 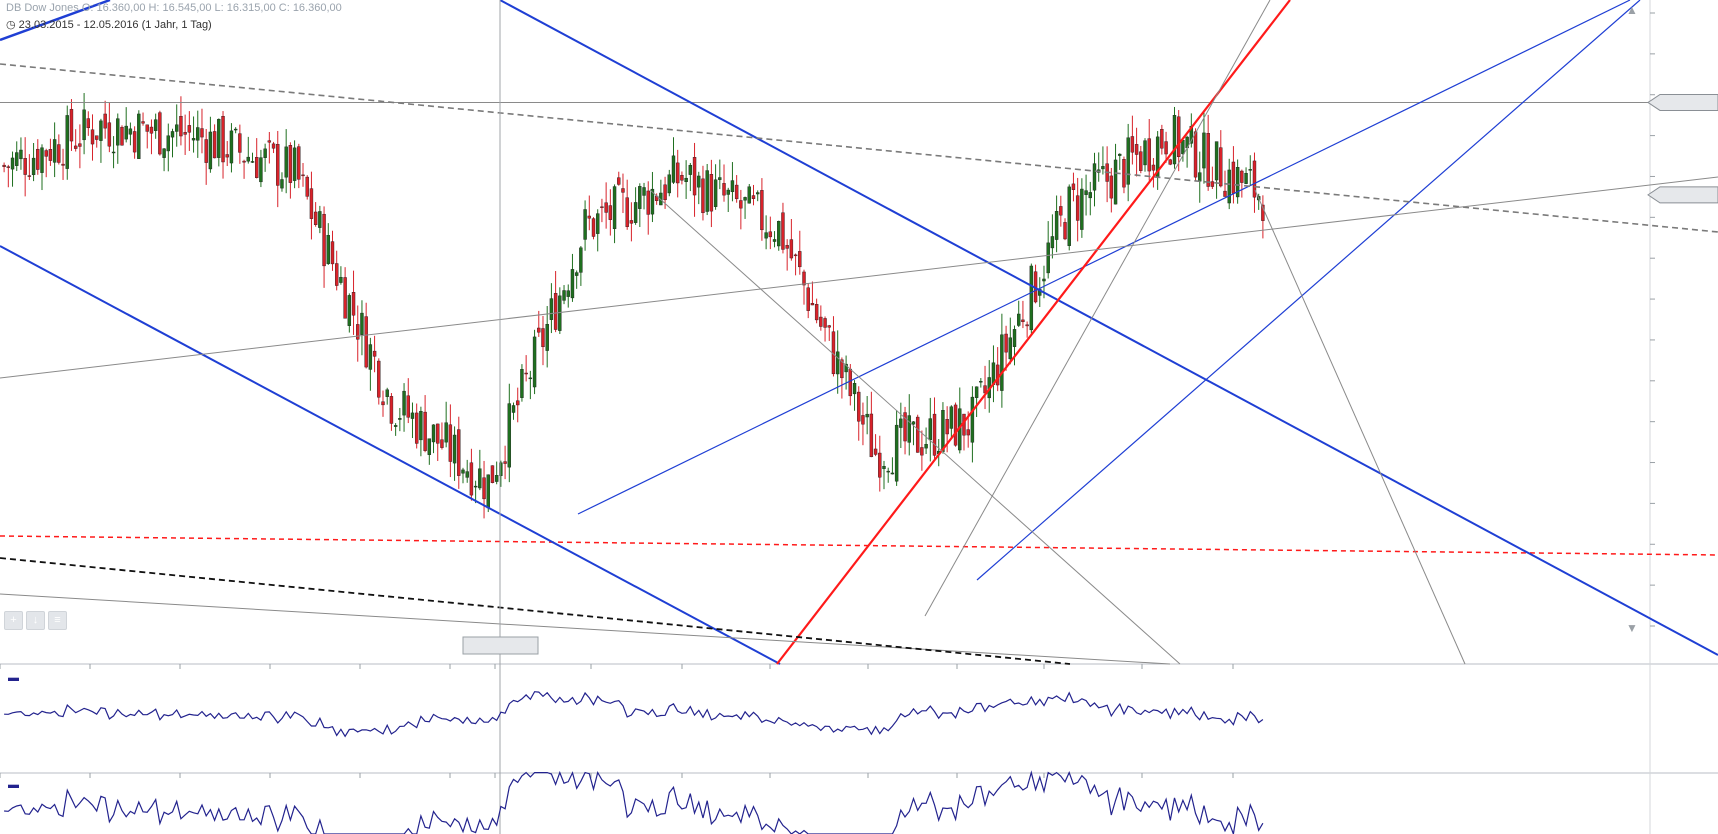 I want to click on high-price-box, so click(x=1682, y=102).